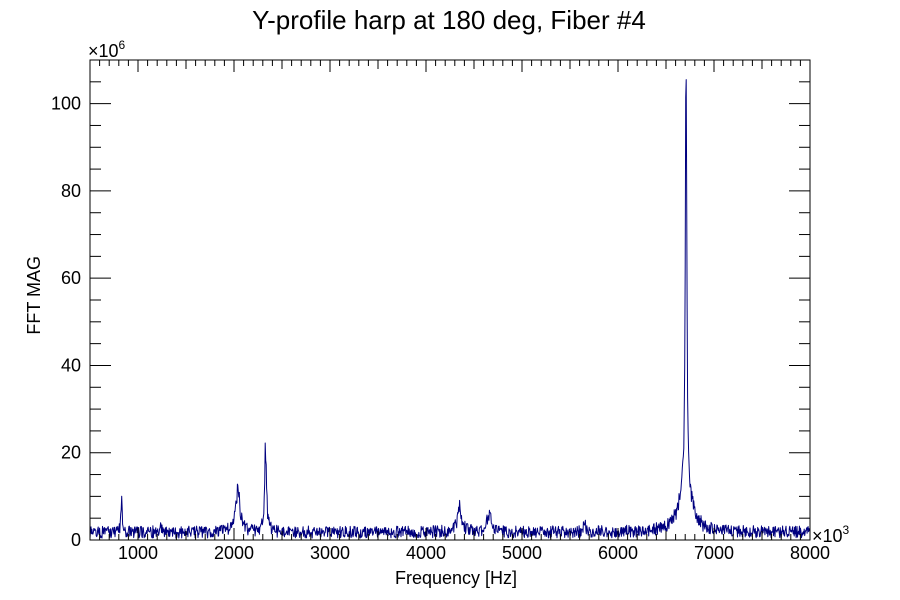 The image size is (900, 600). What do you see at coordinates (449, 20) in the screenshot?
I see `chart-title: Y-profile harp at 180 deg, Fiber #4` at bounding box center [449, 20].